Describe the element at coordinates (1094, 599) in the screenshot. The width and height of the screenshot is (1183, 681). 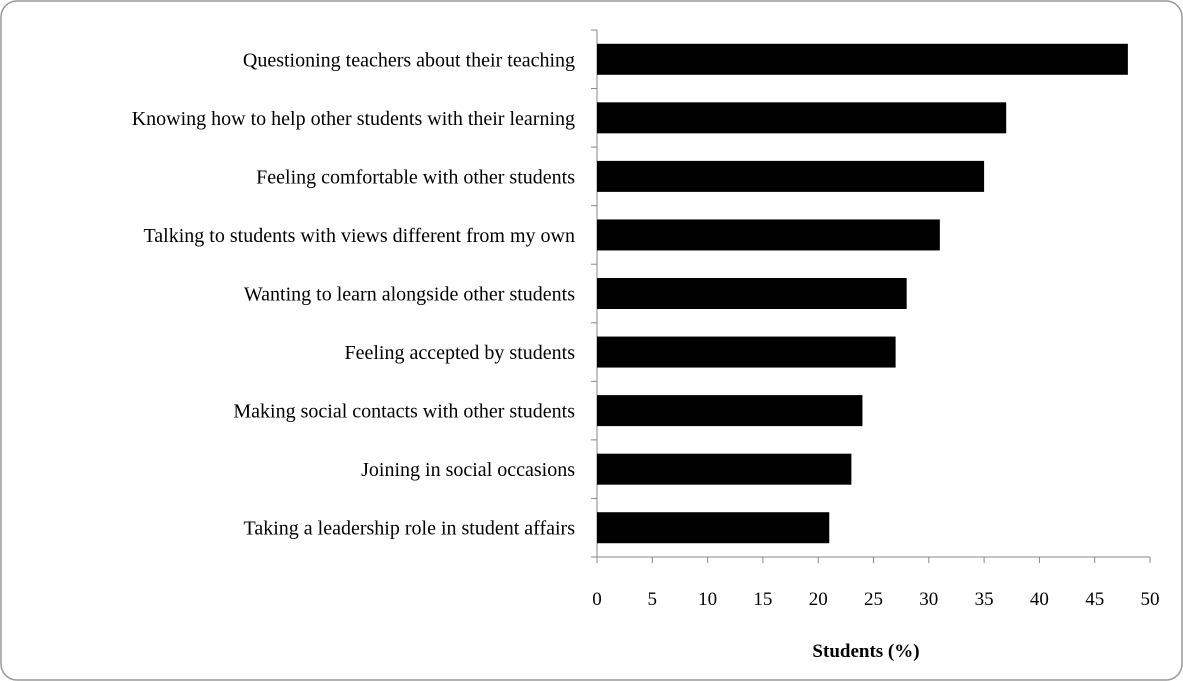
I see `x-tick-label: 45` at that location.